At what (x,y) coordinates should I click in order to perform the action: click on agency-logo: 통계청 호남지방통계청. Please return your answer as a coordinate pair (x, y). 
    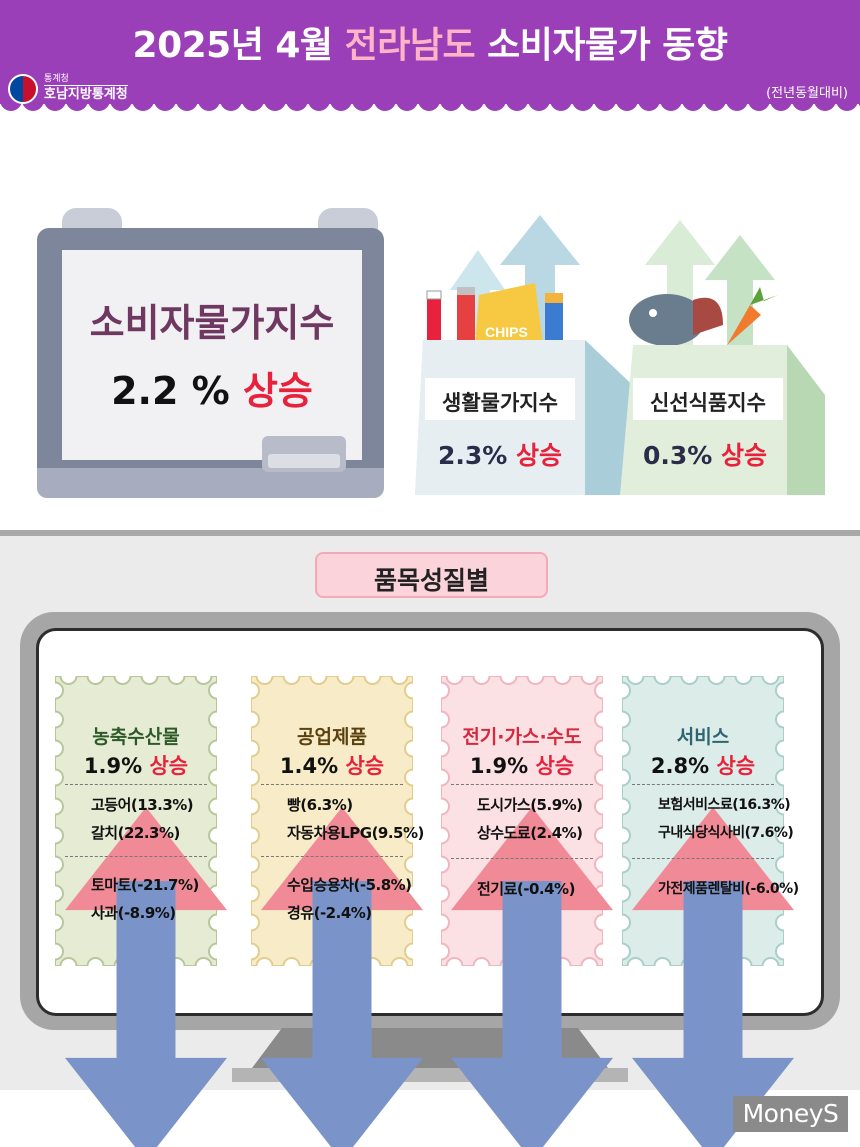
    Looking at the image, I should click on (68, 89).